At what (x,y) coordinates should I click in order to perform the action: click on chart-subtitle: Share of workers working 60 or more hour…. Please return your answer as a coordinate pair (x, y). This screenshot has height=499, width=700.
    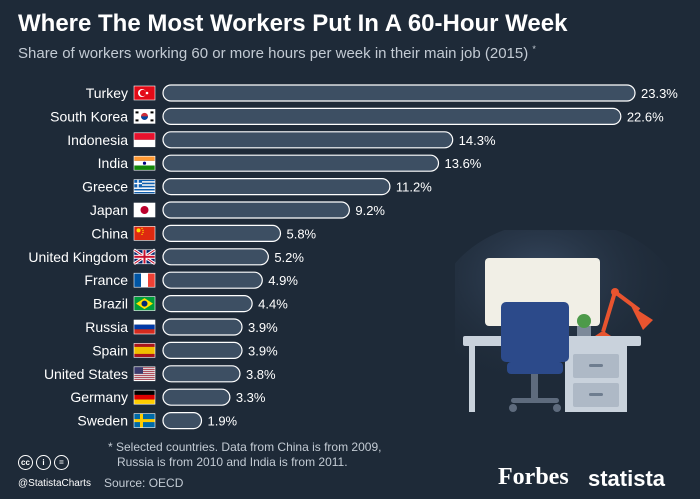
    Looking at the image, I should click on (277, 53).